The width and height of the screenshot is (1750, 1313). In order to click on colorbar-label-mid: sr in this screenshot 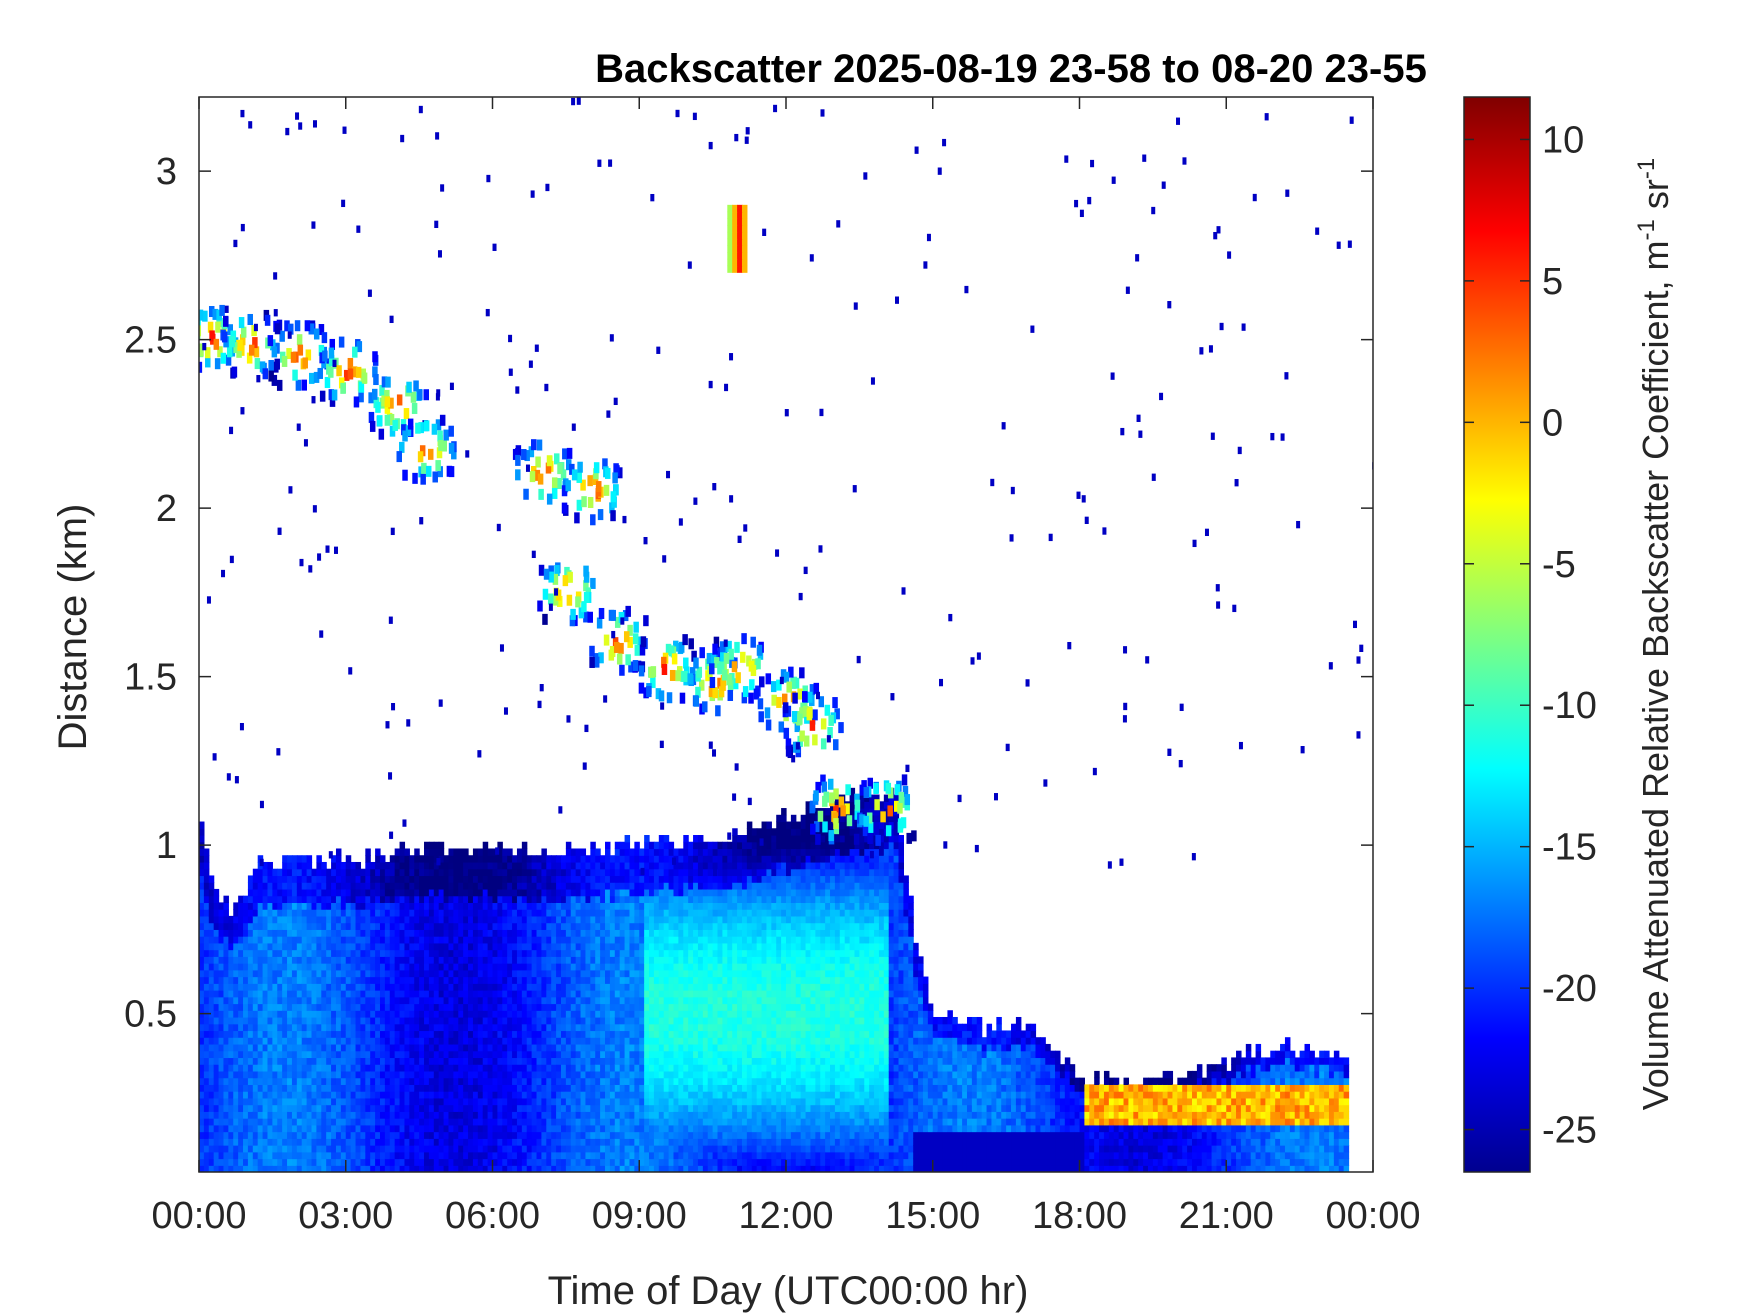, I will do `click(1655, 199)`.